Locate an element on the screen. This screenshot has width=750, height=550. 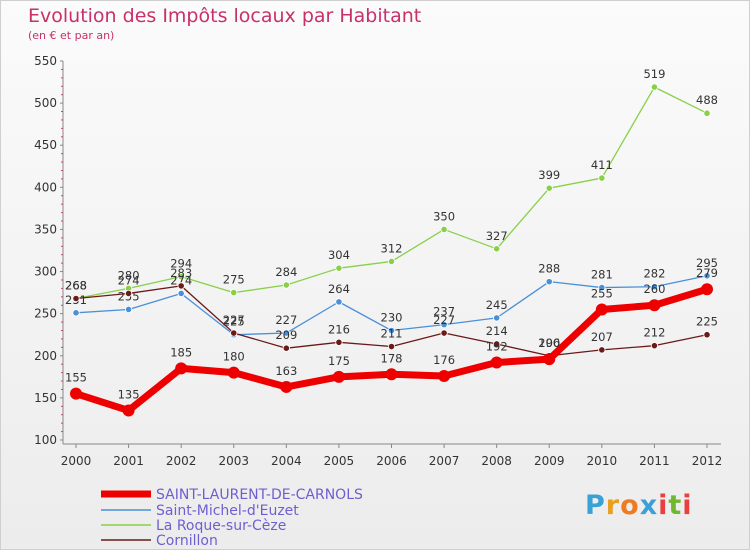
data-label: 178 is located at coordinates (392, 358).